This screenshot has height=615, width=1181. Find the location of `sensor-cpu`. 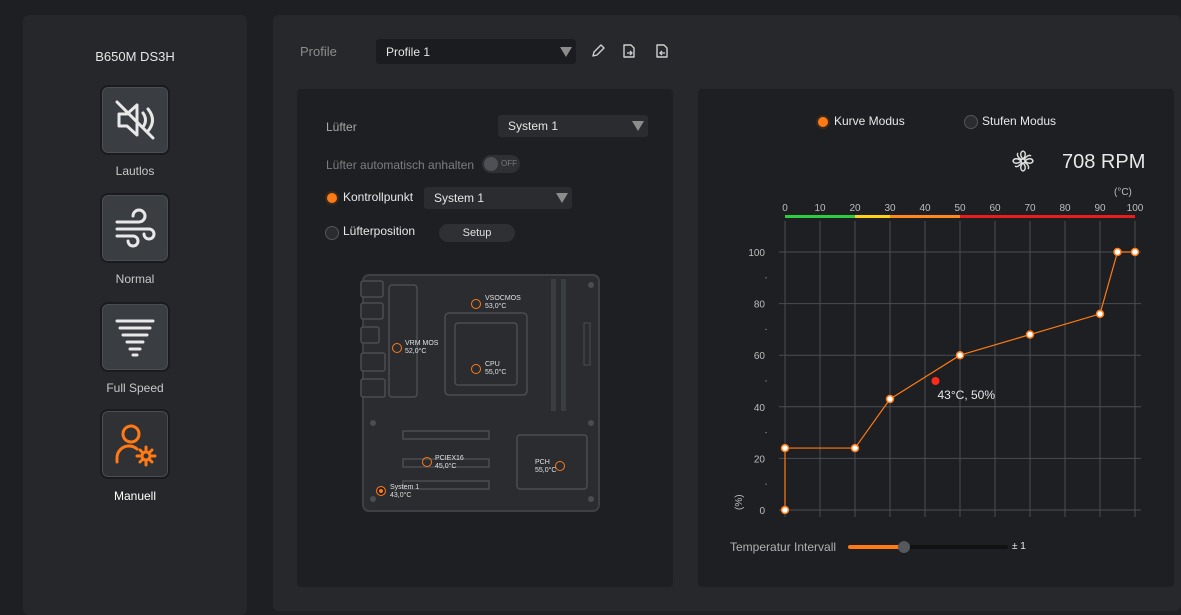

sensor-cpu is located at coordinates (476, 369).